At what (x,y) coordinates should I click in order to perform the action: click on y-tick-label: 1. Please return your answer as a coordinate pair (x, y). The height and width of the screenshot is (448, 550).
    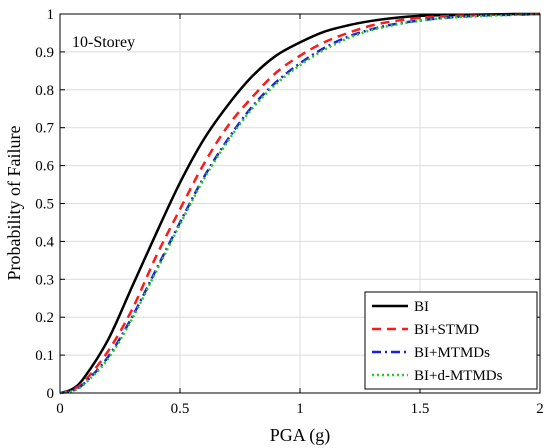
    Looking at the image, I should click on (51, 15).